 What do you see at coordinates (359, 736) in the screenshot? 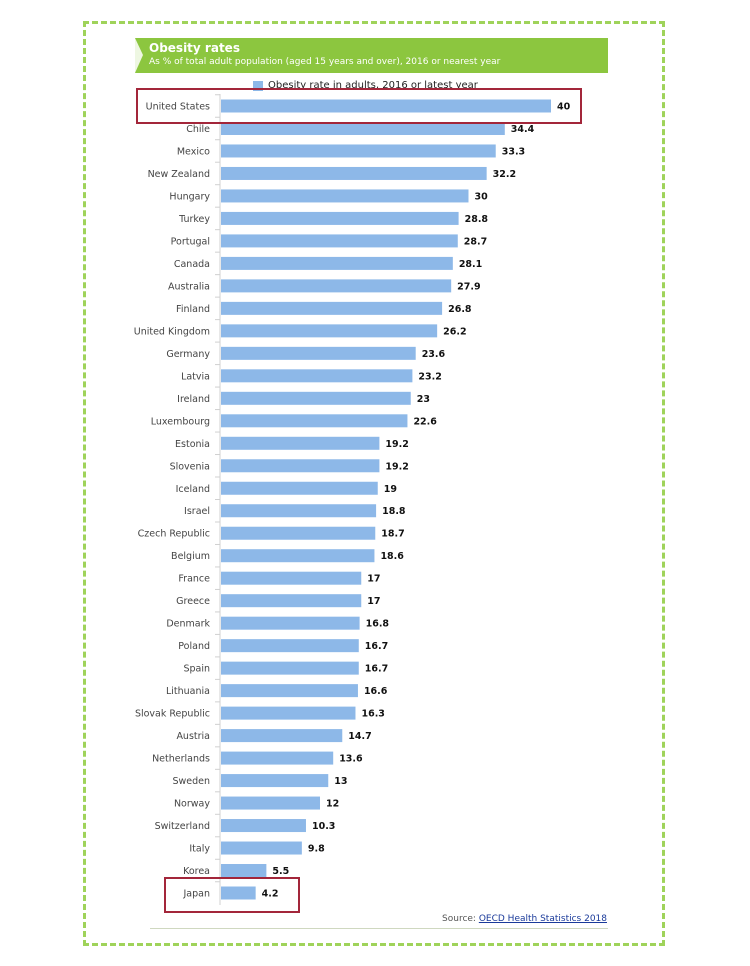
I see `data-label: 14.7` at bounding box center [359, 736].